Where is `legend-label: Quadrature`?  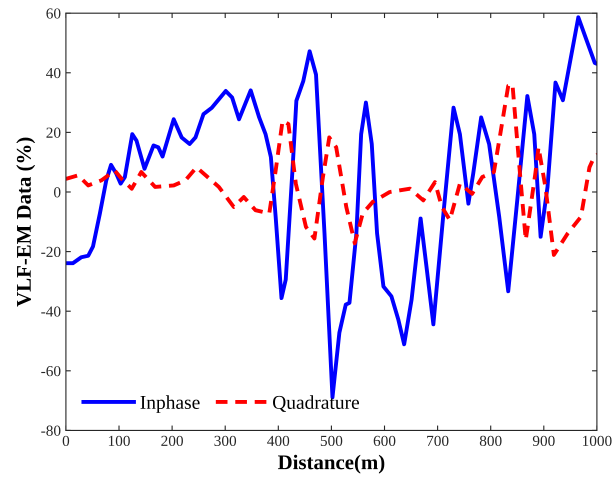
legend-label: Quadrature is located at coordinates (316, 403).